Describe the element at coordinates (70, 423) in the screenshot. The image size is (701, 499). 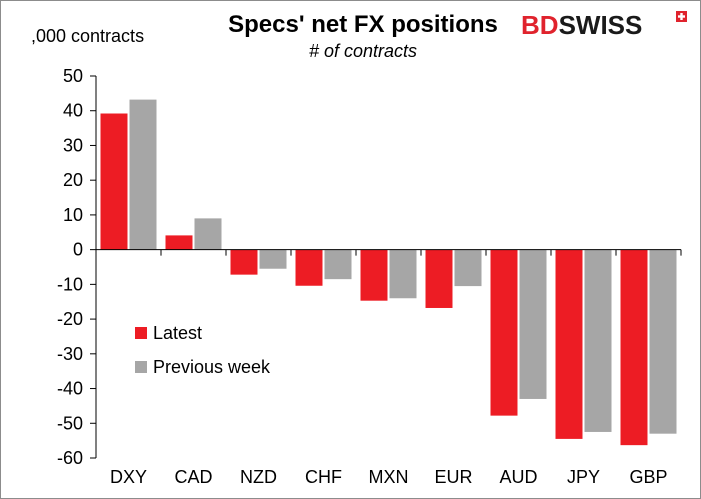
I see `y-tick-label: -50` at that location.